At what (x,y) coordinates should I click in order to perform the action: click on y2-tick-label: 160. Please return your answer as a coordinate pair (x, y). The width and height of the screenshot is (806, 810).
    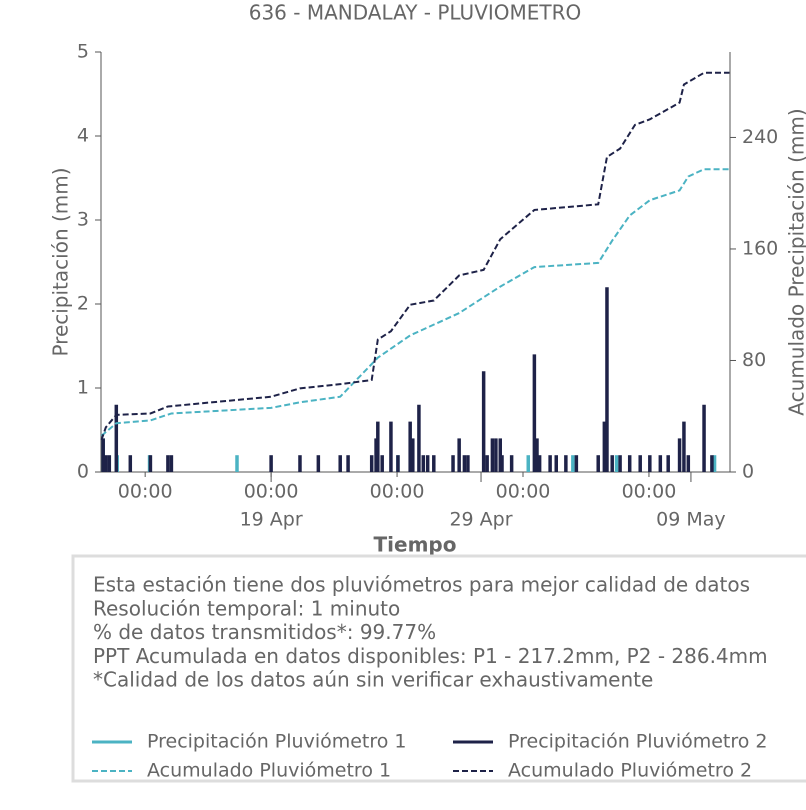
    Looking at the image, I should click on (760, 248).